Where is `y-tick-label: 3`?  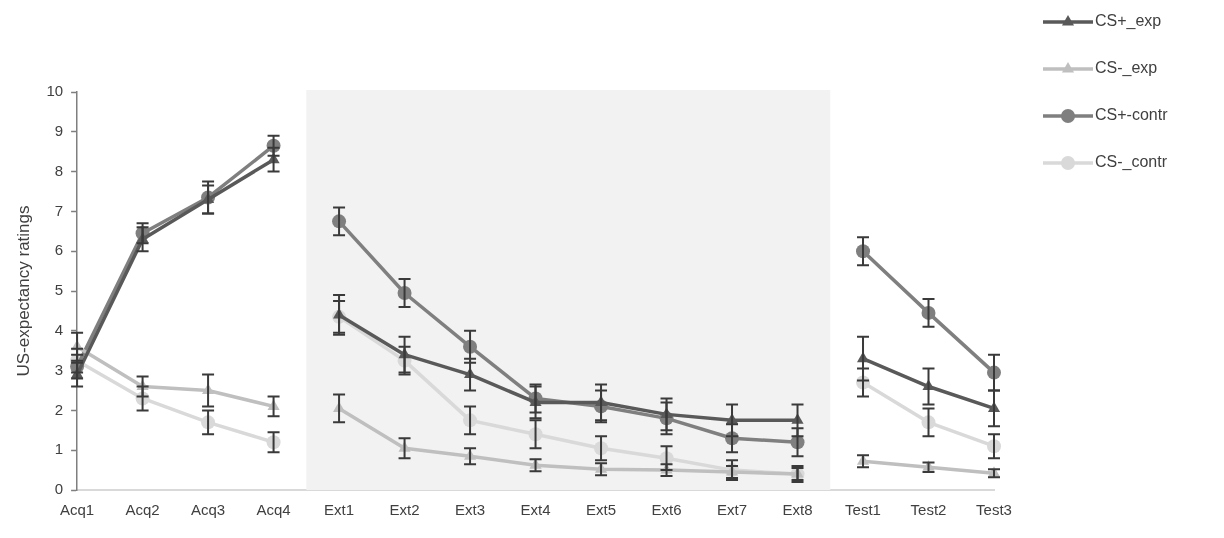
y-tick-label: 3 is located at coordinates (59, 369).